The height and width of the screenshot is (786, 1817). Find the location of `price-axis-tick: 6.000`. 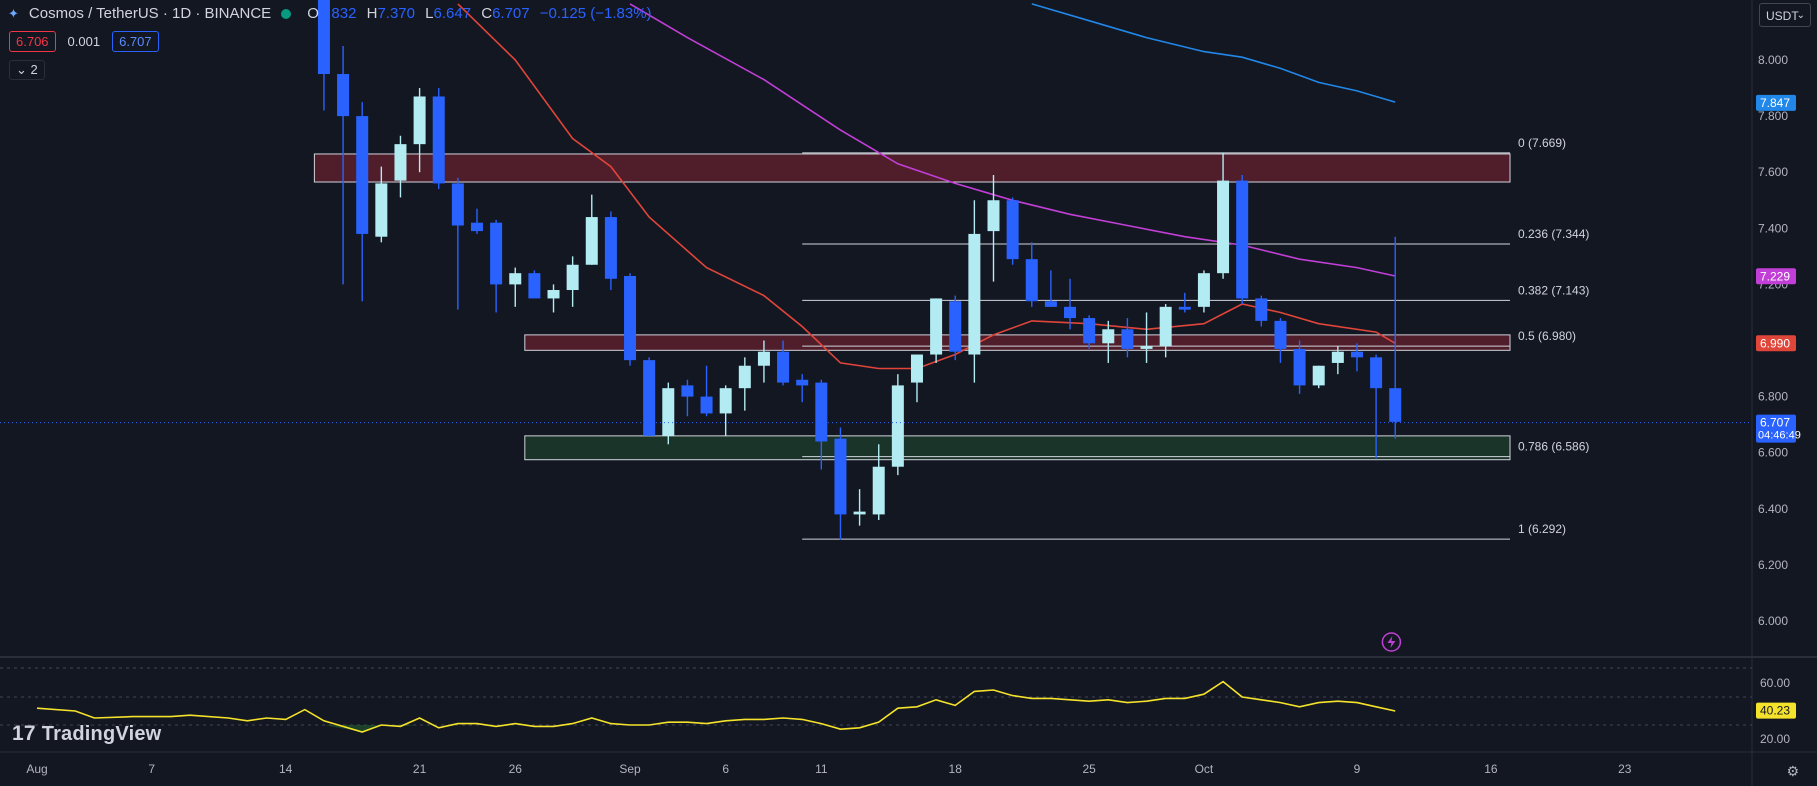

price-axis-tick: 6.000 is located at coordinates (1773, 621).